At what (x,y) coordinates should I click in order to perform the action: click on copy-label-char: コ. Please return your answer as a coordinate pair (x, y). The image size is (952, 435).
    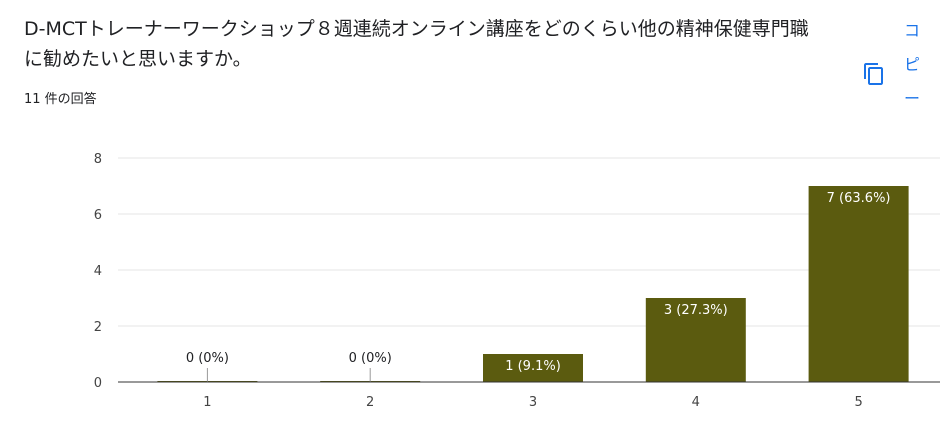
    Looking at the image, I should click on (911, 30).